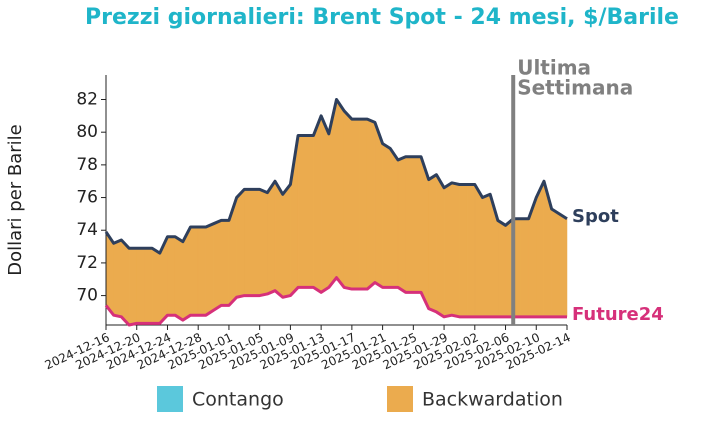  I want to click on series-label: Future24, so click(618, 314).